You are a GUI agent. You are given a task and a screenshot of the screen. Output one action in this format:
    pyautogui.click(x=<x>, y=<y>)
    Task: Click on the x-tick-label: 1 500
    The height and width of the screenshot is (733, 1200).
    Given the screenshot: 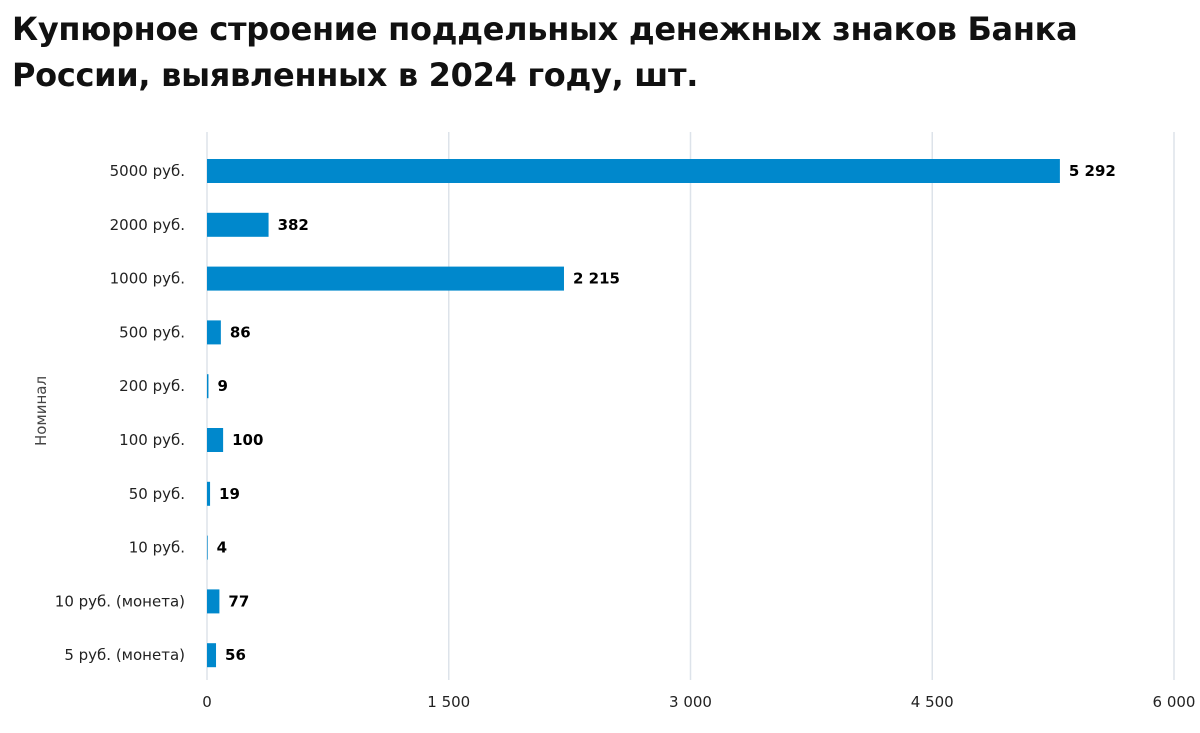 What is the action you would take?
    pyautogui.click(x=448, y=702)
    